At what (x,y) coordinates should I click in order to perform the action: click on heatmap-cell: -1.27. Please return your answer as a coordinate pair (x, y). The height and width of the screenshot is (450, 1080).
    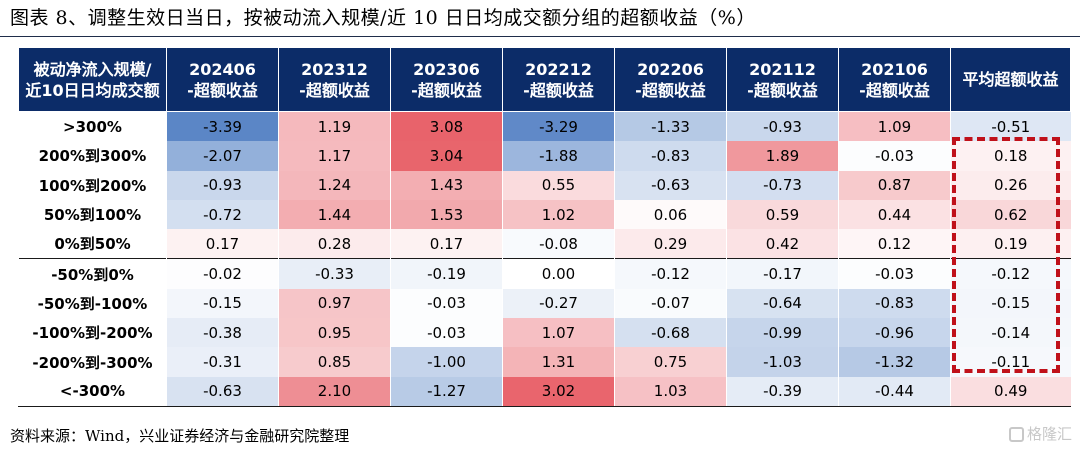
    Looking at the image, I should click on (446, 391).